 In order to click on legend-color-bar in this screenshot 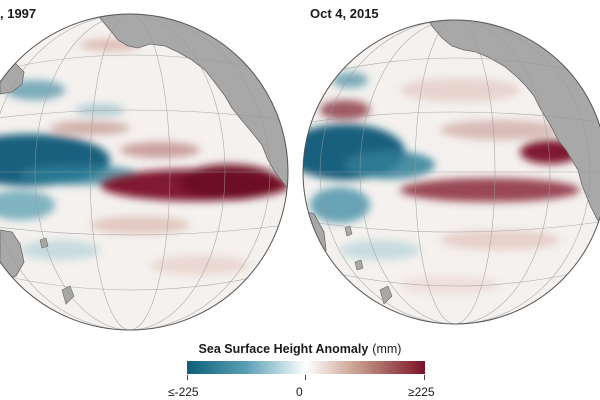, I will do `click(306, 367)`.